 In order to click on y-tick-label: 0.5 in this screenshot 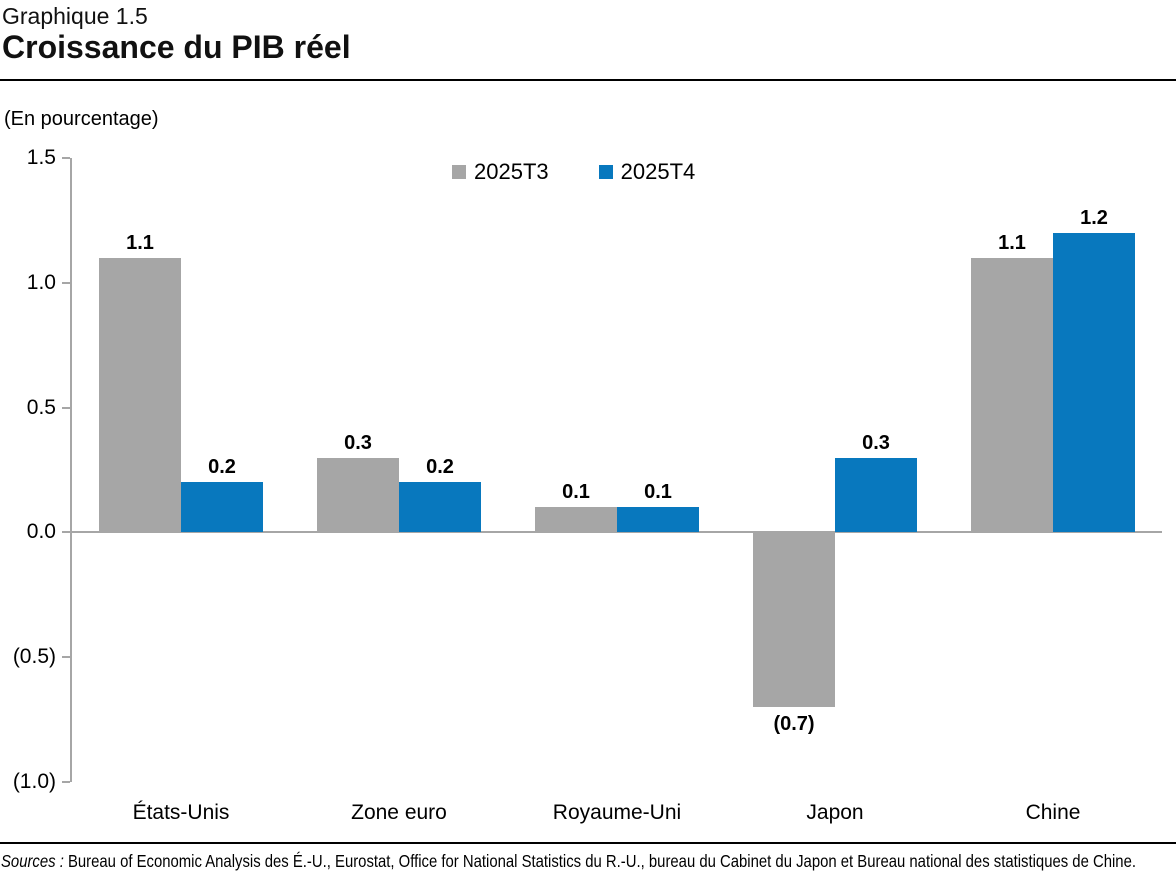, I will do `click(41, 407)`.